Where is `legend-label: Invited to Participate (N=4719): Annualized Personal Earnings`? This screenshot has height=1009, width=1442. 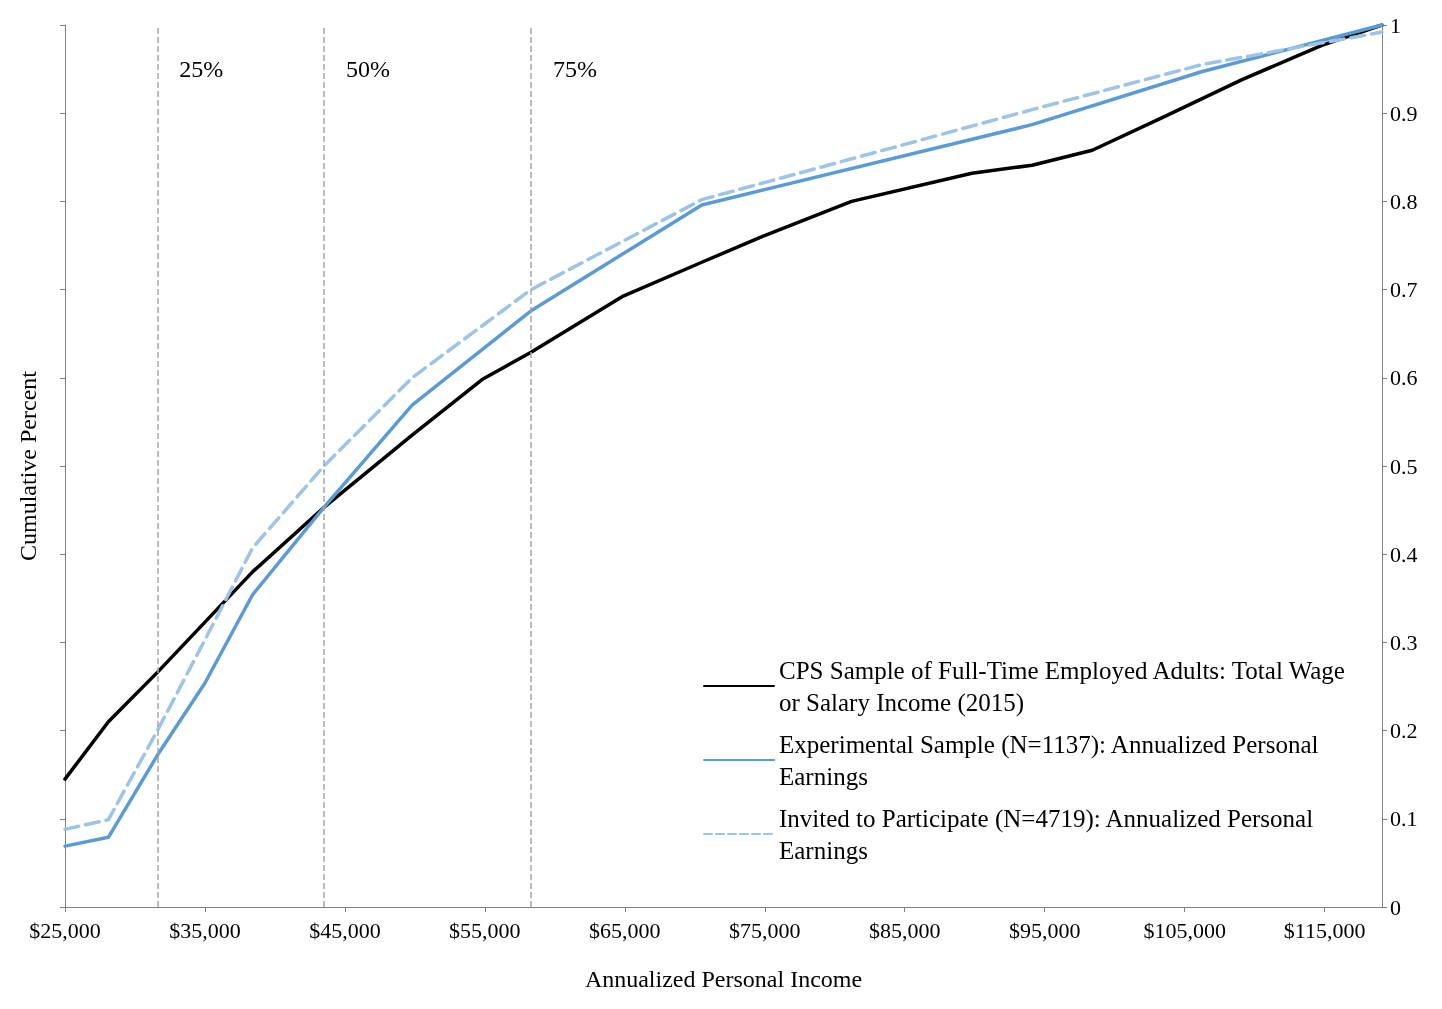
legend-label: Invited to Participate (N=4719): Annualized Personal Earnings is located at coordinates (1049, 834).